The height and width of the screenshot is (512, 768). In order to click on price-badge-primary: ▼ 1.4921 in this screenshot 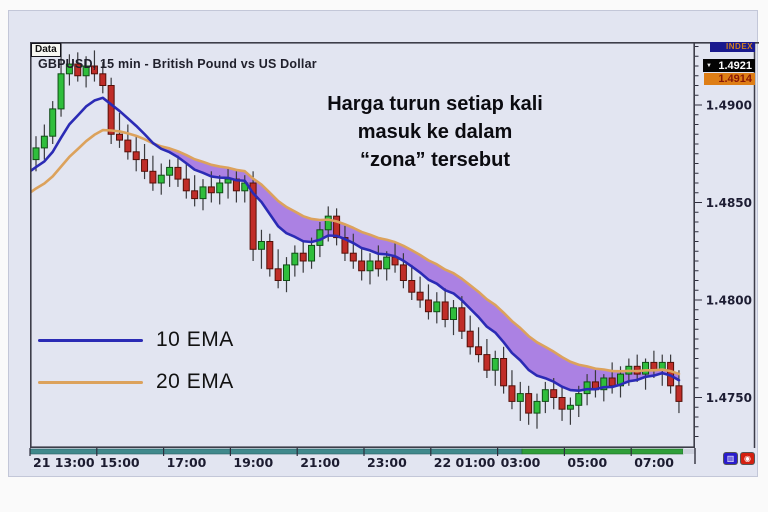, I will do `click(729, 65)`.